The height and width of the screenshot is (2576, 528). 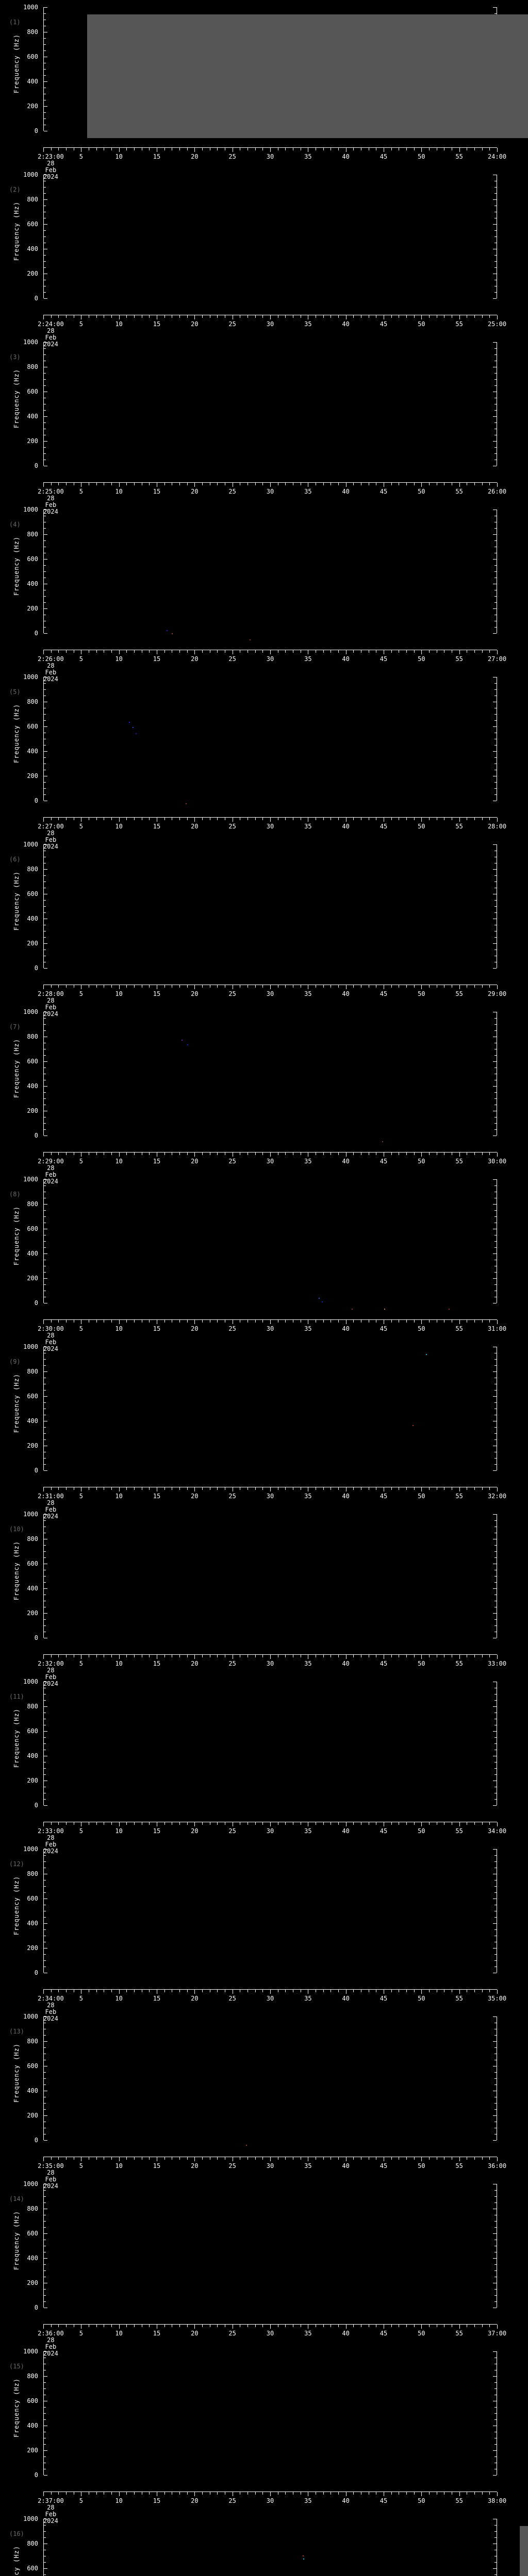 What do you see at coordinates (232, 659) in the screenshot?
I see `x-tick-label: 25` at bounding box center [232, 659].